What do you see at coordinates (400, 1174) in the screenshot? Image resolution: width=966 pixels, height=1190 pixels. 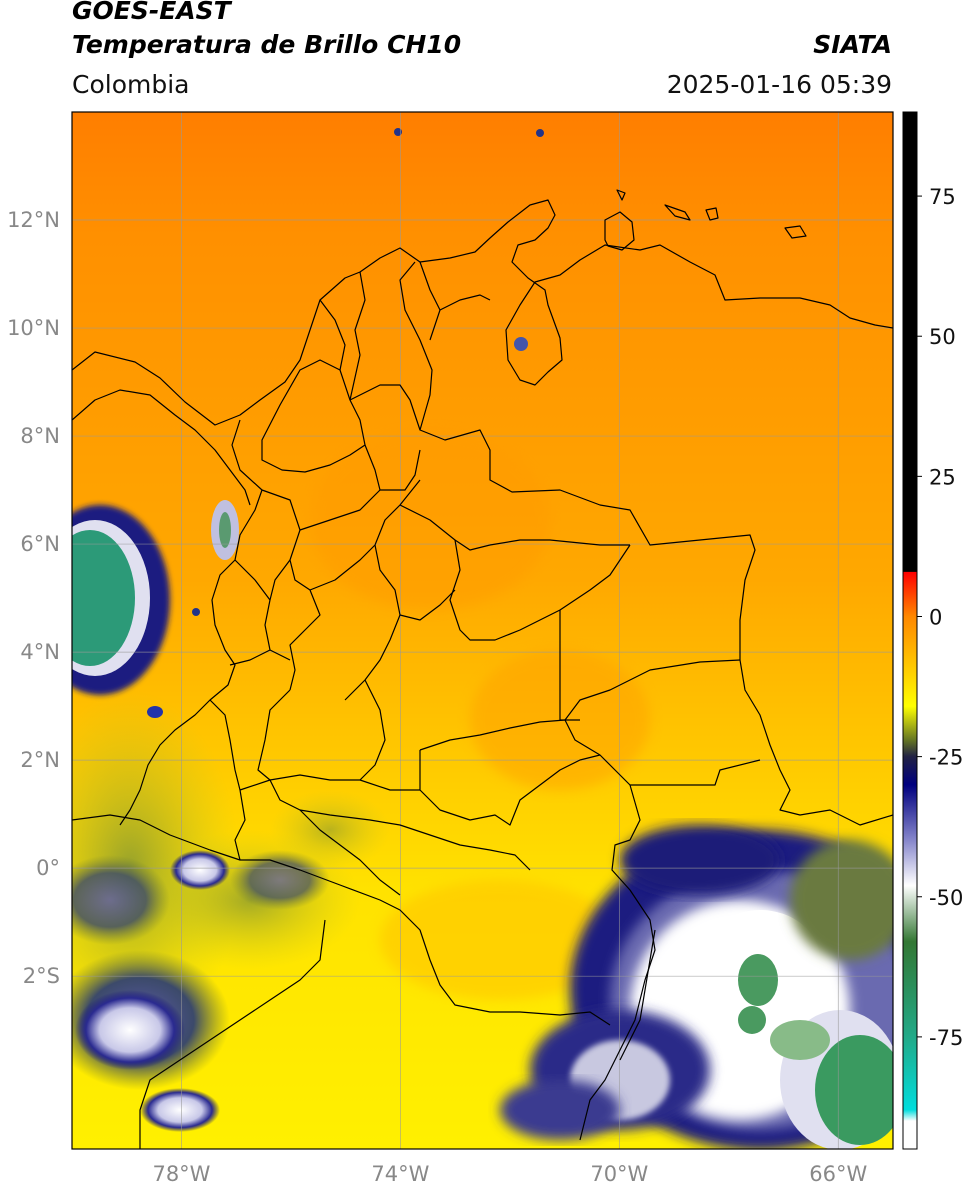 I see `lon-tick-label: 74°W` at bounding box center [400, 1174].